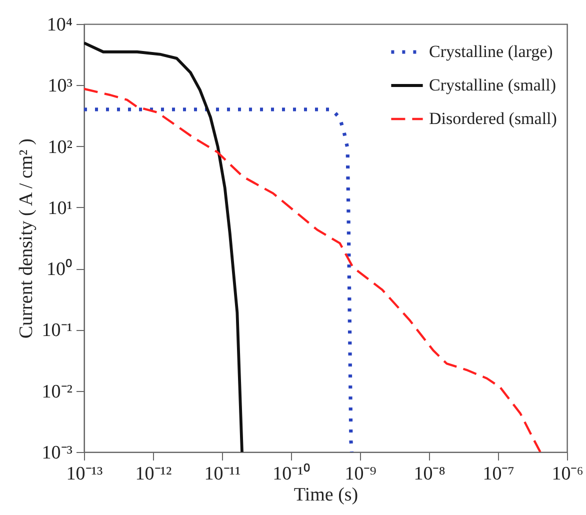 This screenshot has height=515, width=586. I want to click on y-tick-label: 10⁻³, so click(57, 453).